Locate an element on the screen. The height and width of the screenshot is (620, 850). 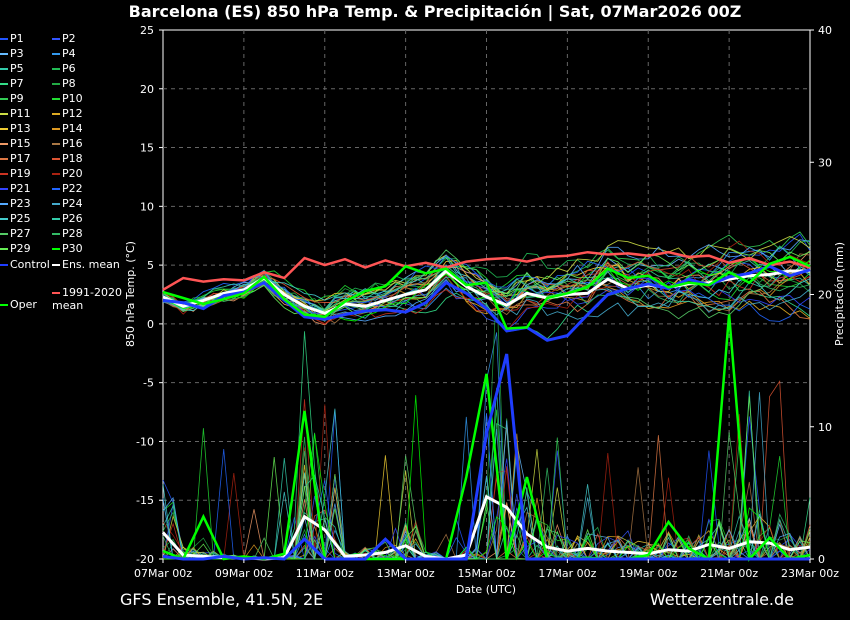
legend-item: P18 is located at coordinates (67, 158).